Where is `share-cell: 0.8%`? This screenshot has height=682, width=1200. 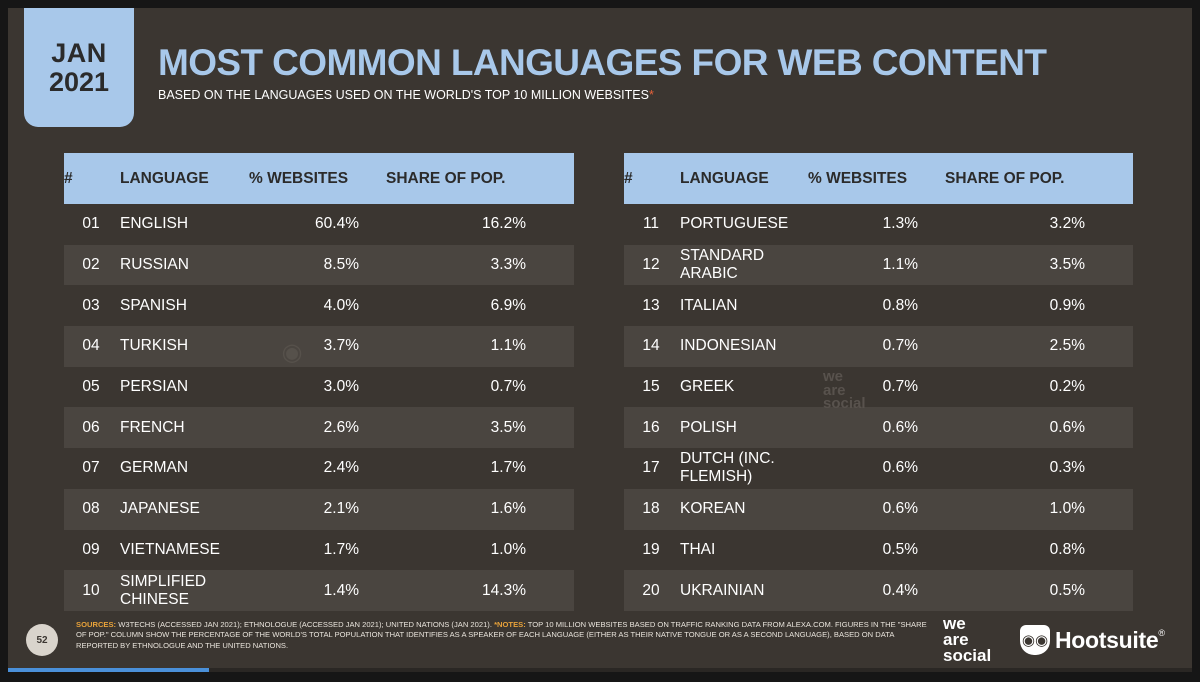
share-cell: 0.8% is located at coordinates (1067, 549).